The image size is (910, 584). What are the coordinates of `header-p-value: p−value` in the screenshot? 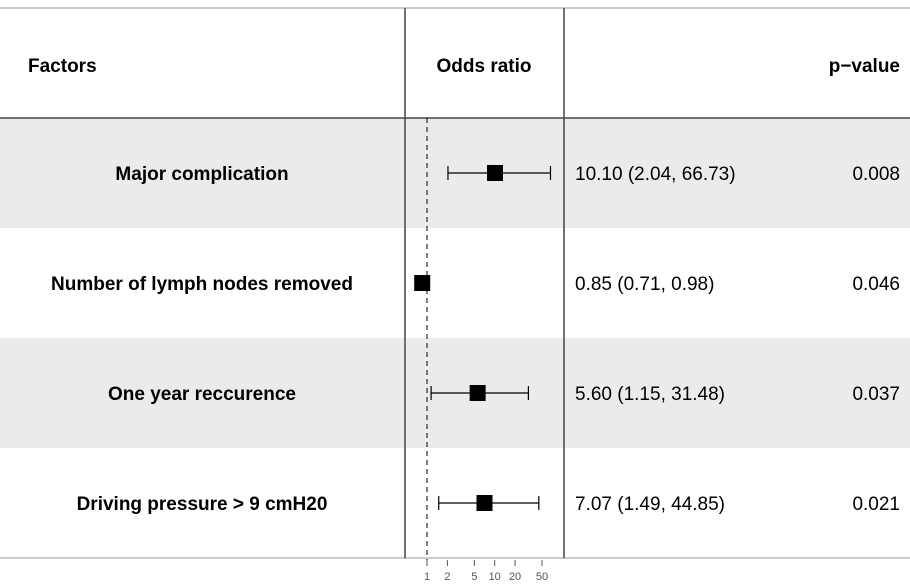 It's located at (864, 66).